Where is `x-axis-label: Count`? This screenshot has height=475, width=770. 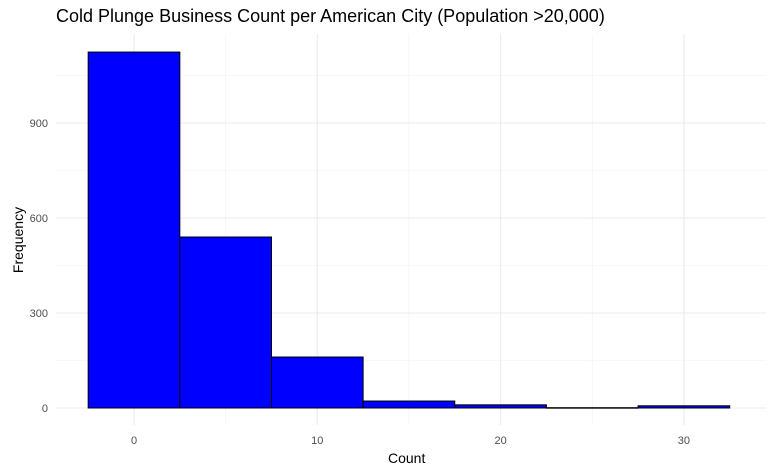 x-axis-label: Count is located at coordinates (407, 458).